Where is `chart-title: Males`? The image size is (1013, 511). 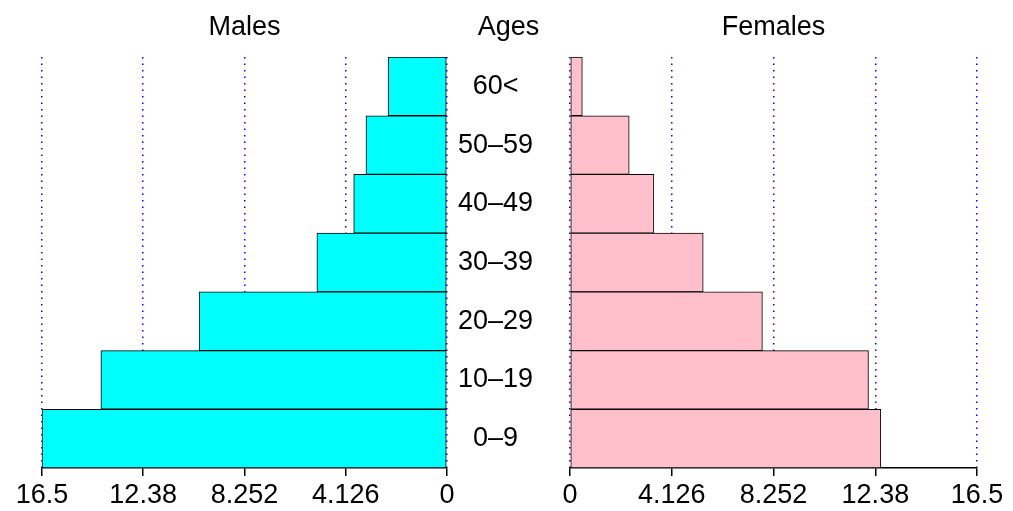
chart-title: Males is located at coordinates (244, 26).